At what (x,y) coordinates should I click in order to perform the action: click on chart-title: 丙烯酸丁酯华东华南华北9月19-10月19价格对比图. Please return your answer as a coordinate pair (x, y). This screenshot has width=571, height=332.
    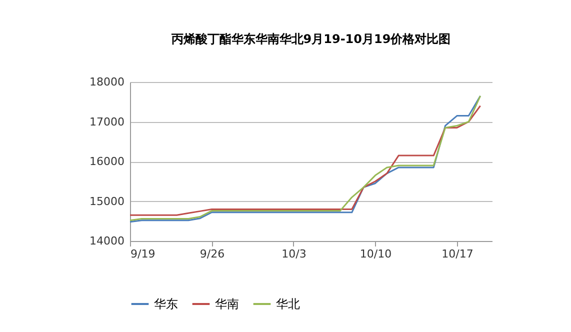
    Looking at the image, I should click on (310, 39).